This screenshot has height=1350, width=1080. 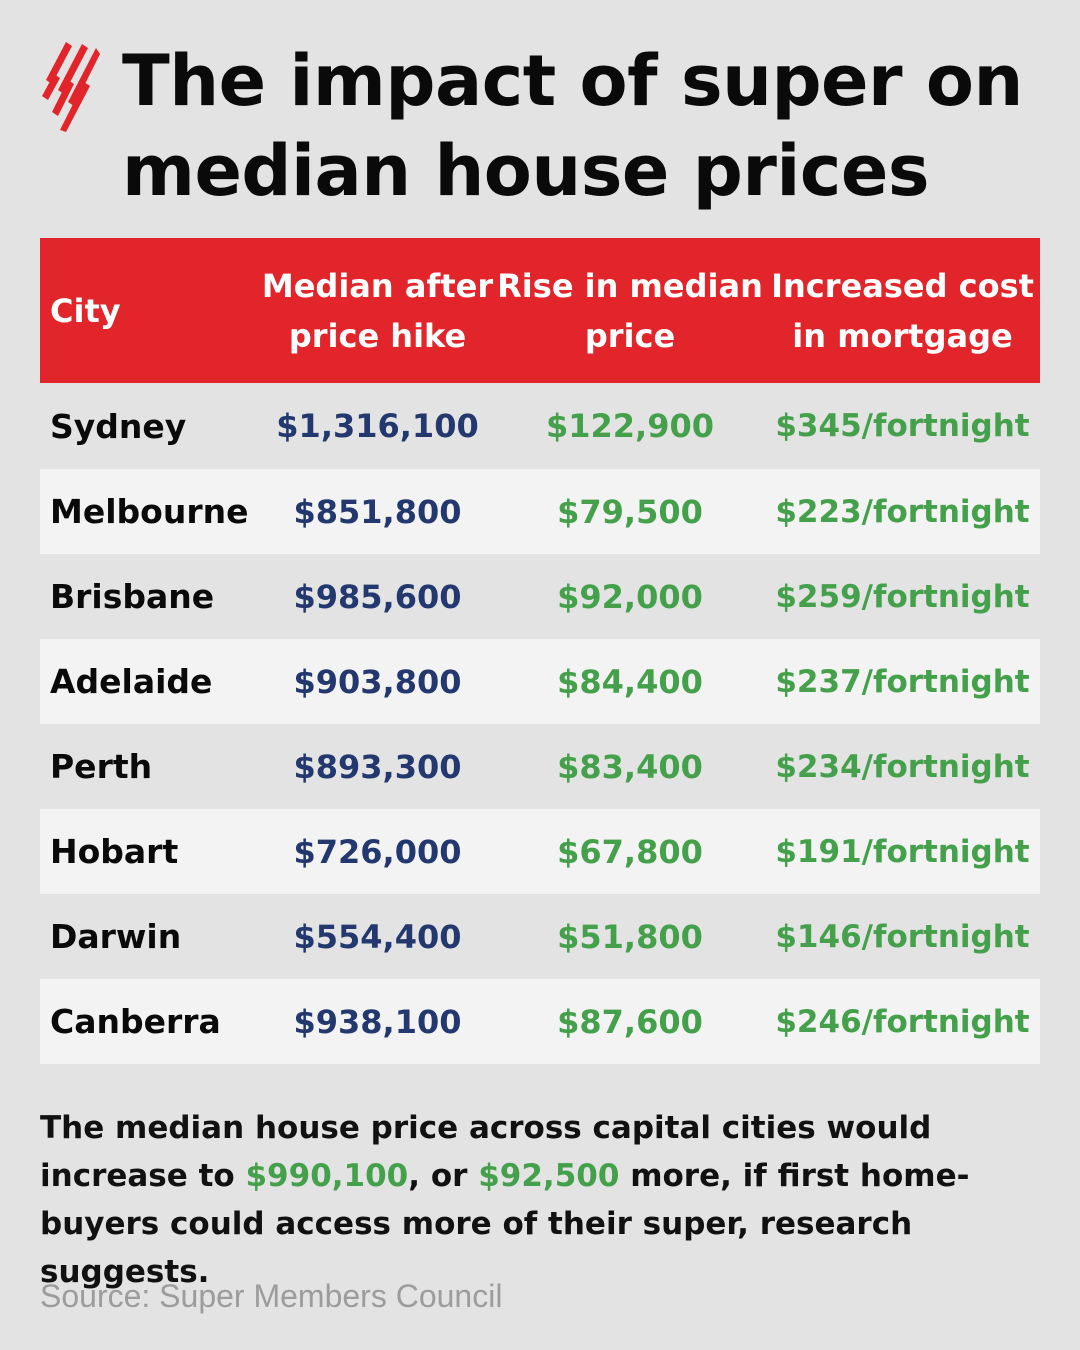 I want to click on column-header-rise: Rise in median price, so click(x=630, y=310).